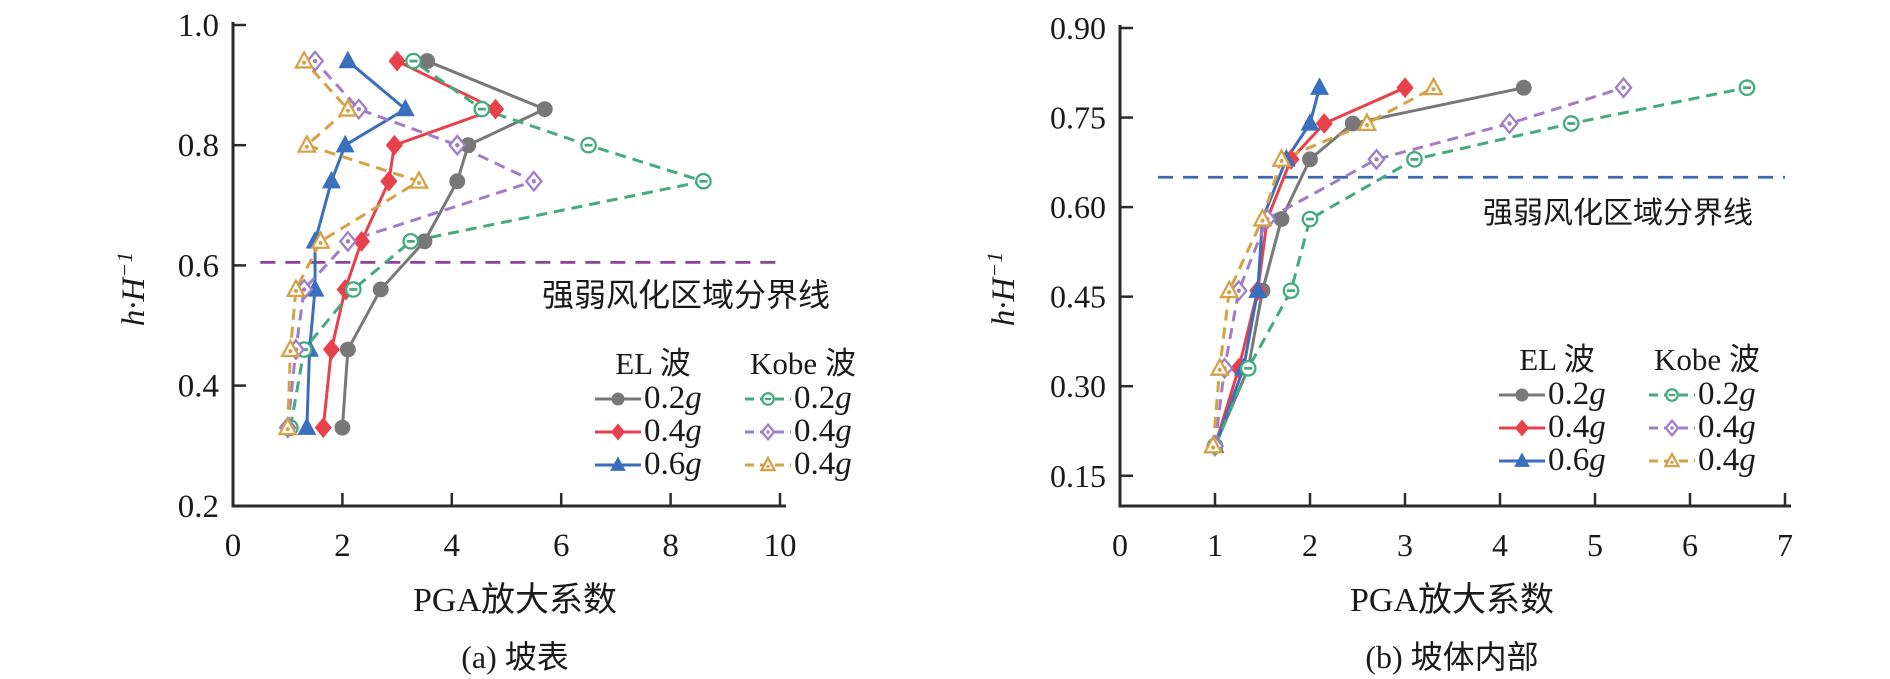 This screenshot has height=679, width=1890. I want to click on y-tick-label: 1.0, so click(198, 26).